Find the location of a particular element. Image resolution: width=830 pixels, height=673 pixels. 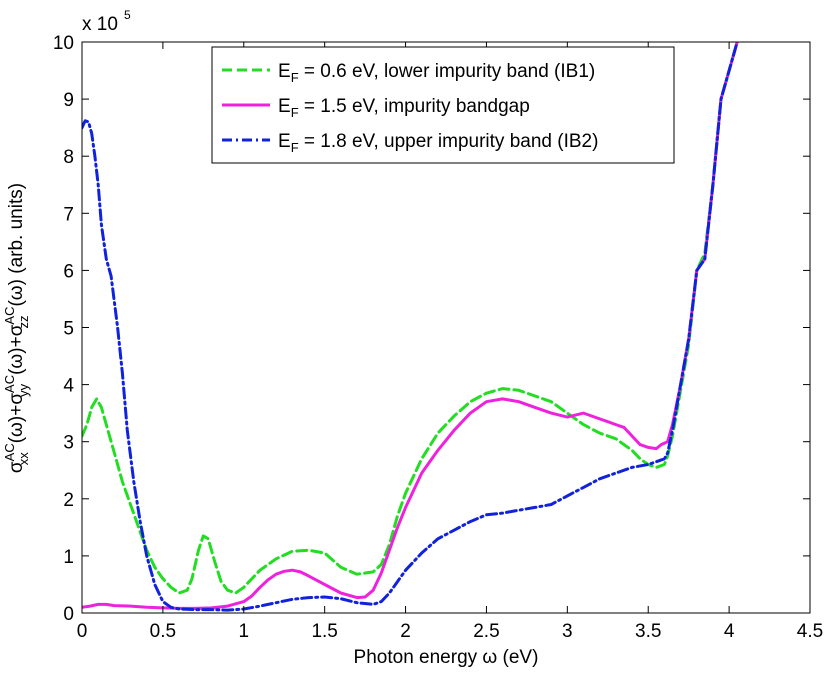

legend-rest-gap: = 1.5 eV, impurity bandgap is located at coordinates (414, 106).